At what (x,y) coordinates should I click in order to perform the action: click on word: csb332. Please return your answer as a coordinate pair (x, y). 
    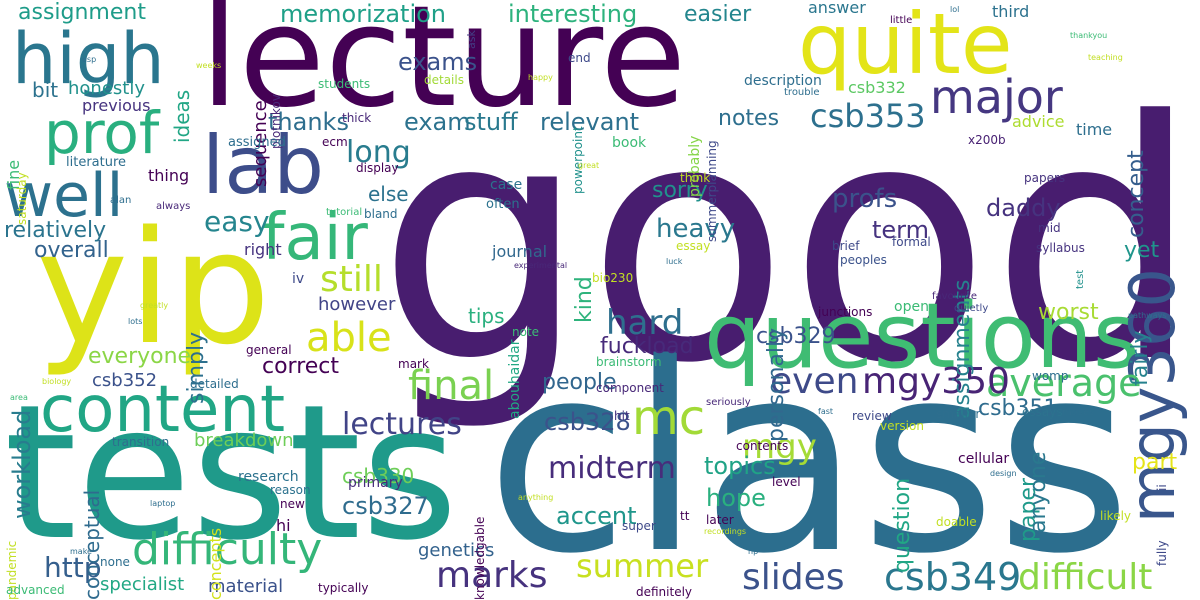
    Looking at the image, I should click on (877, 87).